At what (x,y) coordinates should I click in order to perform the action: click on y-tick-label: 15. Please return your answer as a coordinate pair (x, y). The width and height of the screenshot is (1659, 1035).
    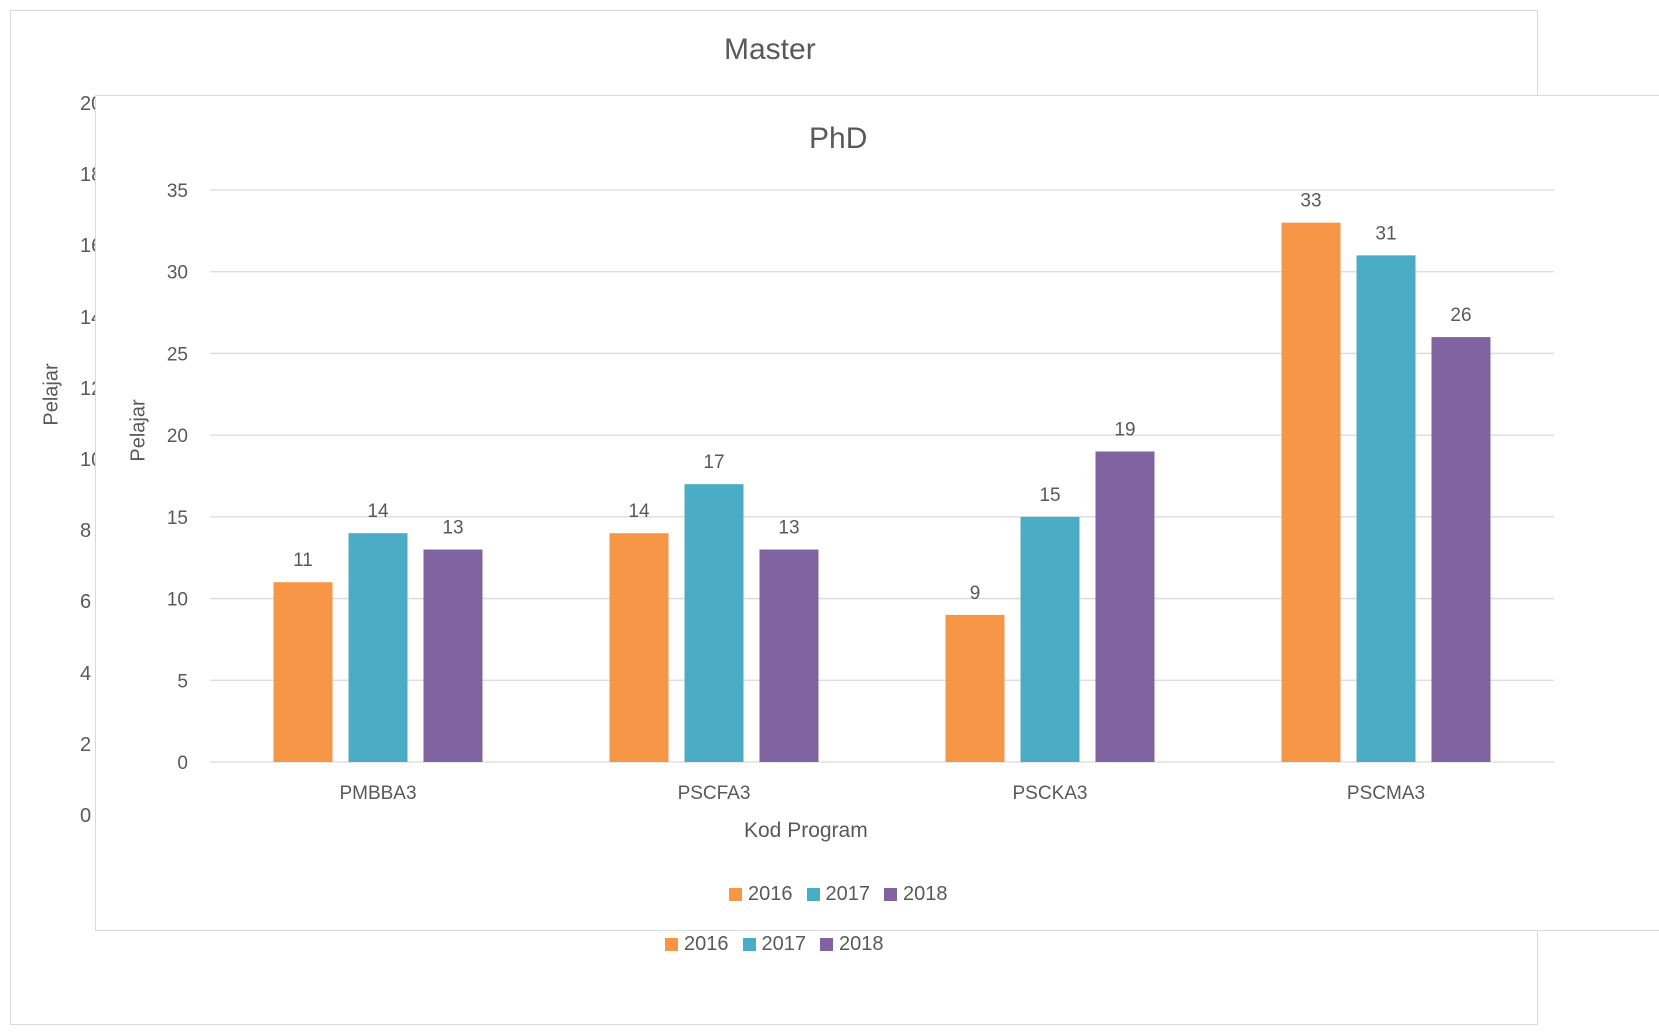
    Looking at the image, I should click on (177, 518).